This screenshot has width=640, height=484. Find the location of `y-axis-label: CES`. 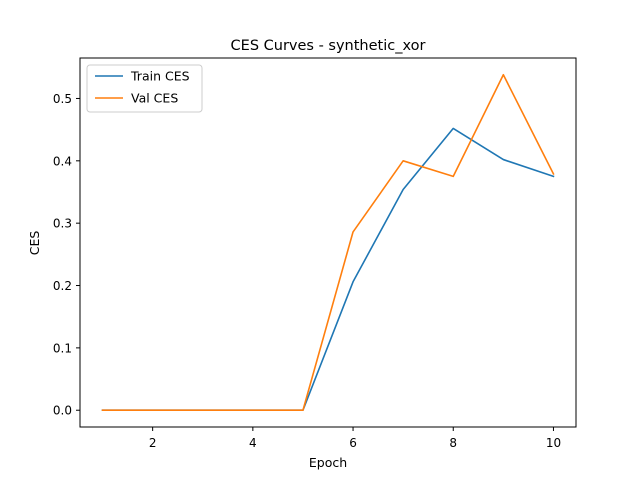

y-axis-label: CES is located at coordinates (34, 243).